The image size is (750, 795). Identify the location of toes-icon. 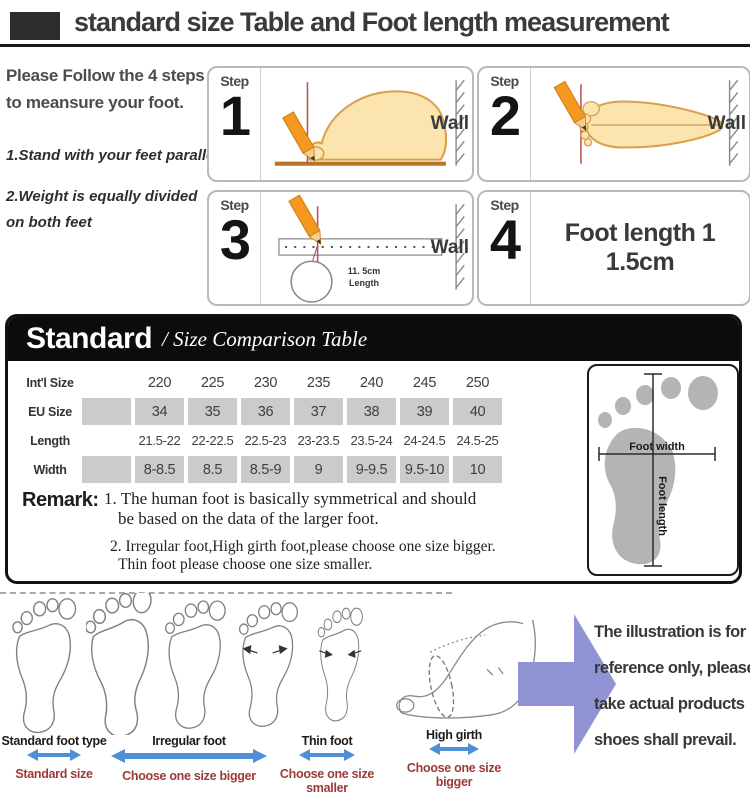
(589, 123).